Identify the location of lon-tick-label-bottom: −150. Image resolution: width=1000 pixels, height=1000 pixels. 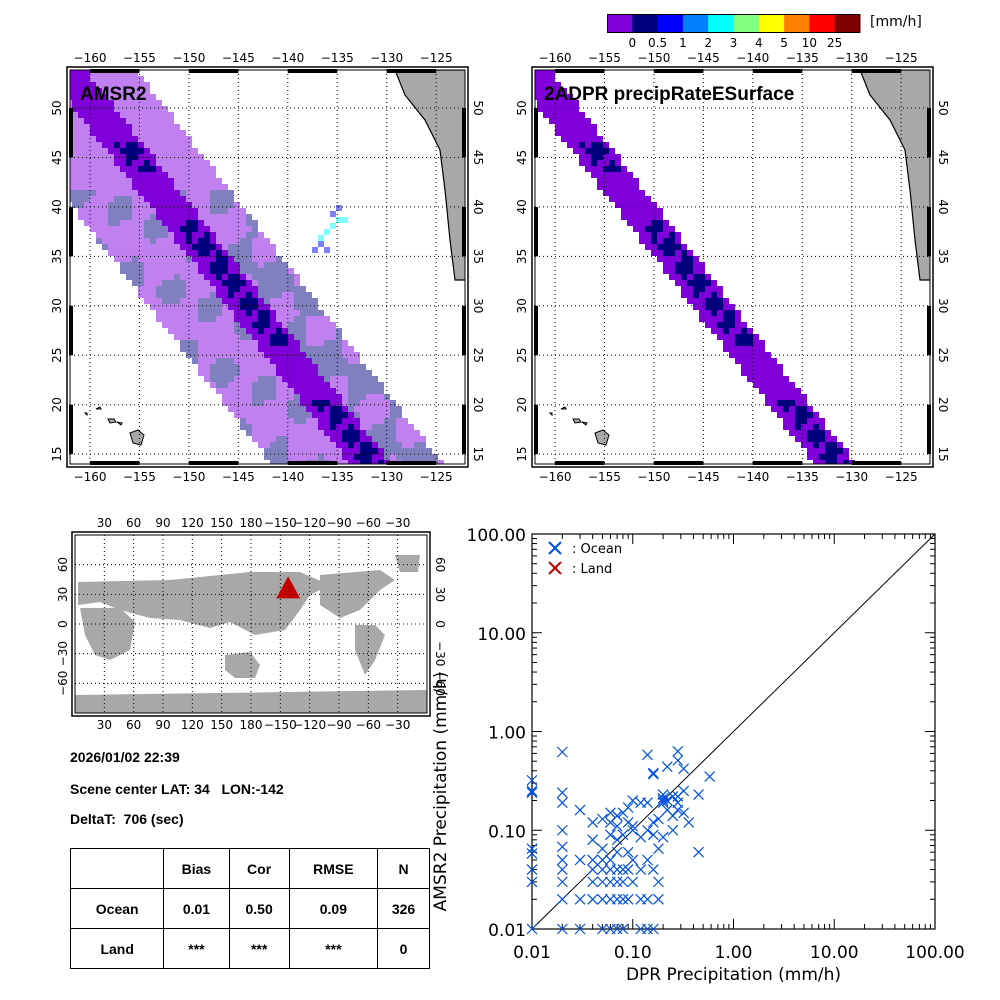
(653, 477).